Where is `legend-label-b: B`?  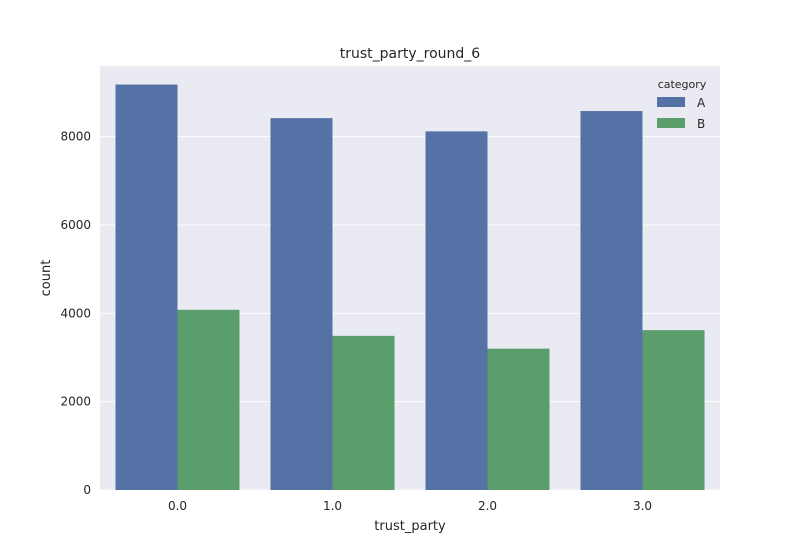 legend-label-b: B is located at coordinates (701, 124).